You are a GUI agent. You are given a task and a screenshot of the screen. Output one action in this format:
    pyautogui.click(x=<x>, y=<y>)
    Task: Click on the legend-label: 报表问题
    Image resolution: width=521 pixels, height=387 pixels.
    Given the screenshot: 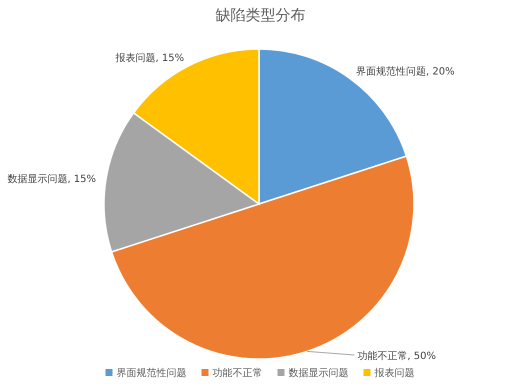 What is the action you would take?
    pyautogui.click(x=394, y=373)
    